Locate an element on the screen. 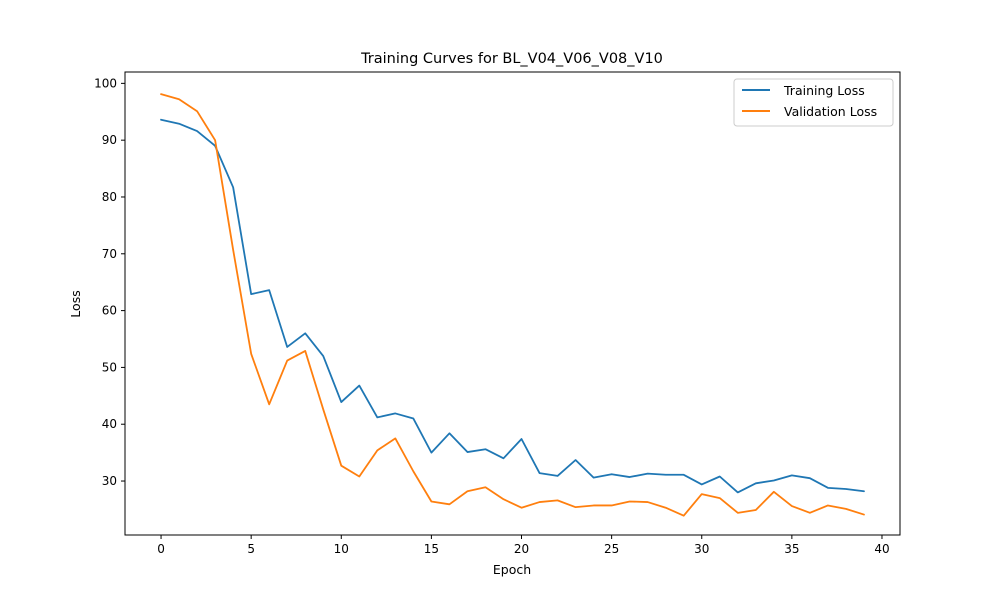 This screenshot has height=600, width=1000. legend-label-training-loss: Training Loss is located at coordinates (824, 90).